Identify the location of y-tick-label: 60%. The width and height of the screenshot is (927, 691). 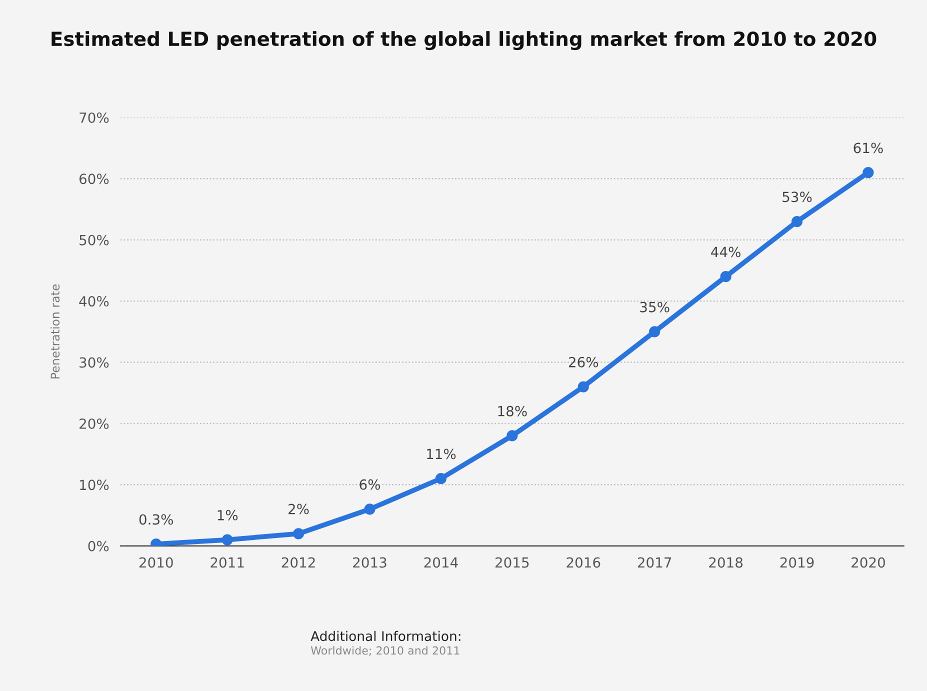
(94, 179).